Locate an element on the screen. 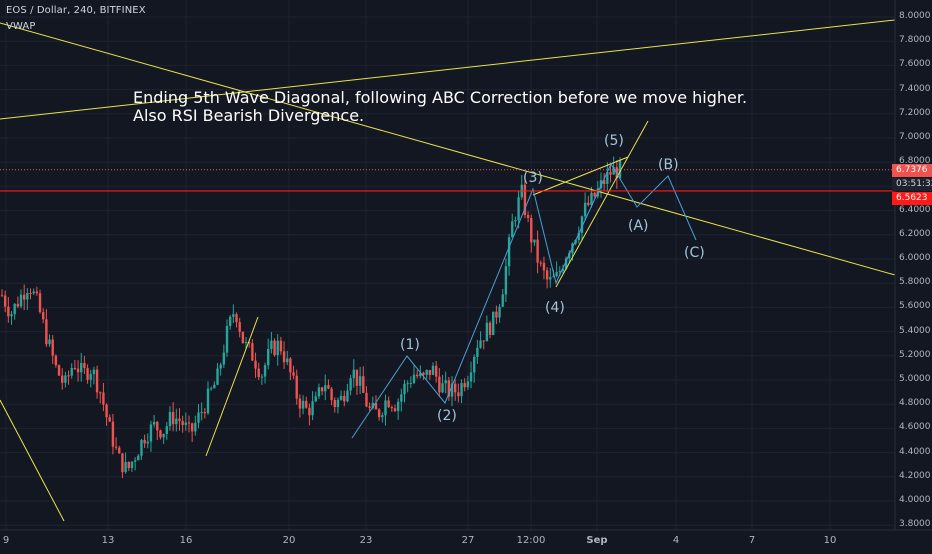  price-tick-label: 7.4000 is located at coordinates (915, 88).